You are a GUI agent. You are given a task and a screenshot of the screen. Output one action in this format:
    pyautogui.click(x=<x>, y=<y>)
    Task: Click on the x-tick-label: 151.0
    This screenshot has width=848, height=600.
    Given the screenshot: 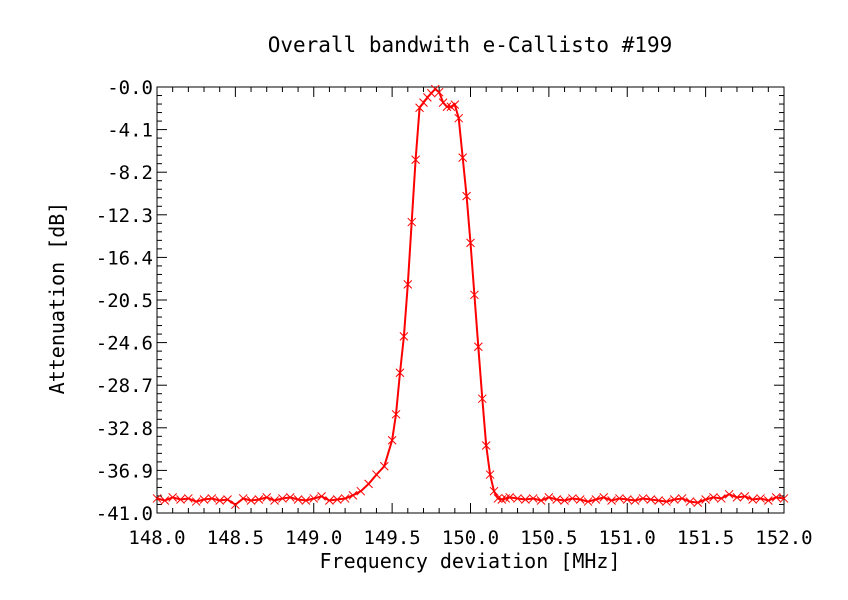 What is the action you would take?
    pyautogui.click(x=627, y=538)
    